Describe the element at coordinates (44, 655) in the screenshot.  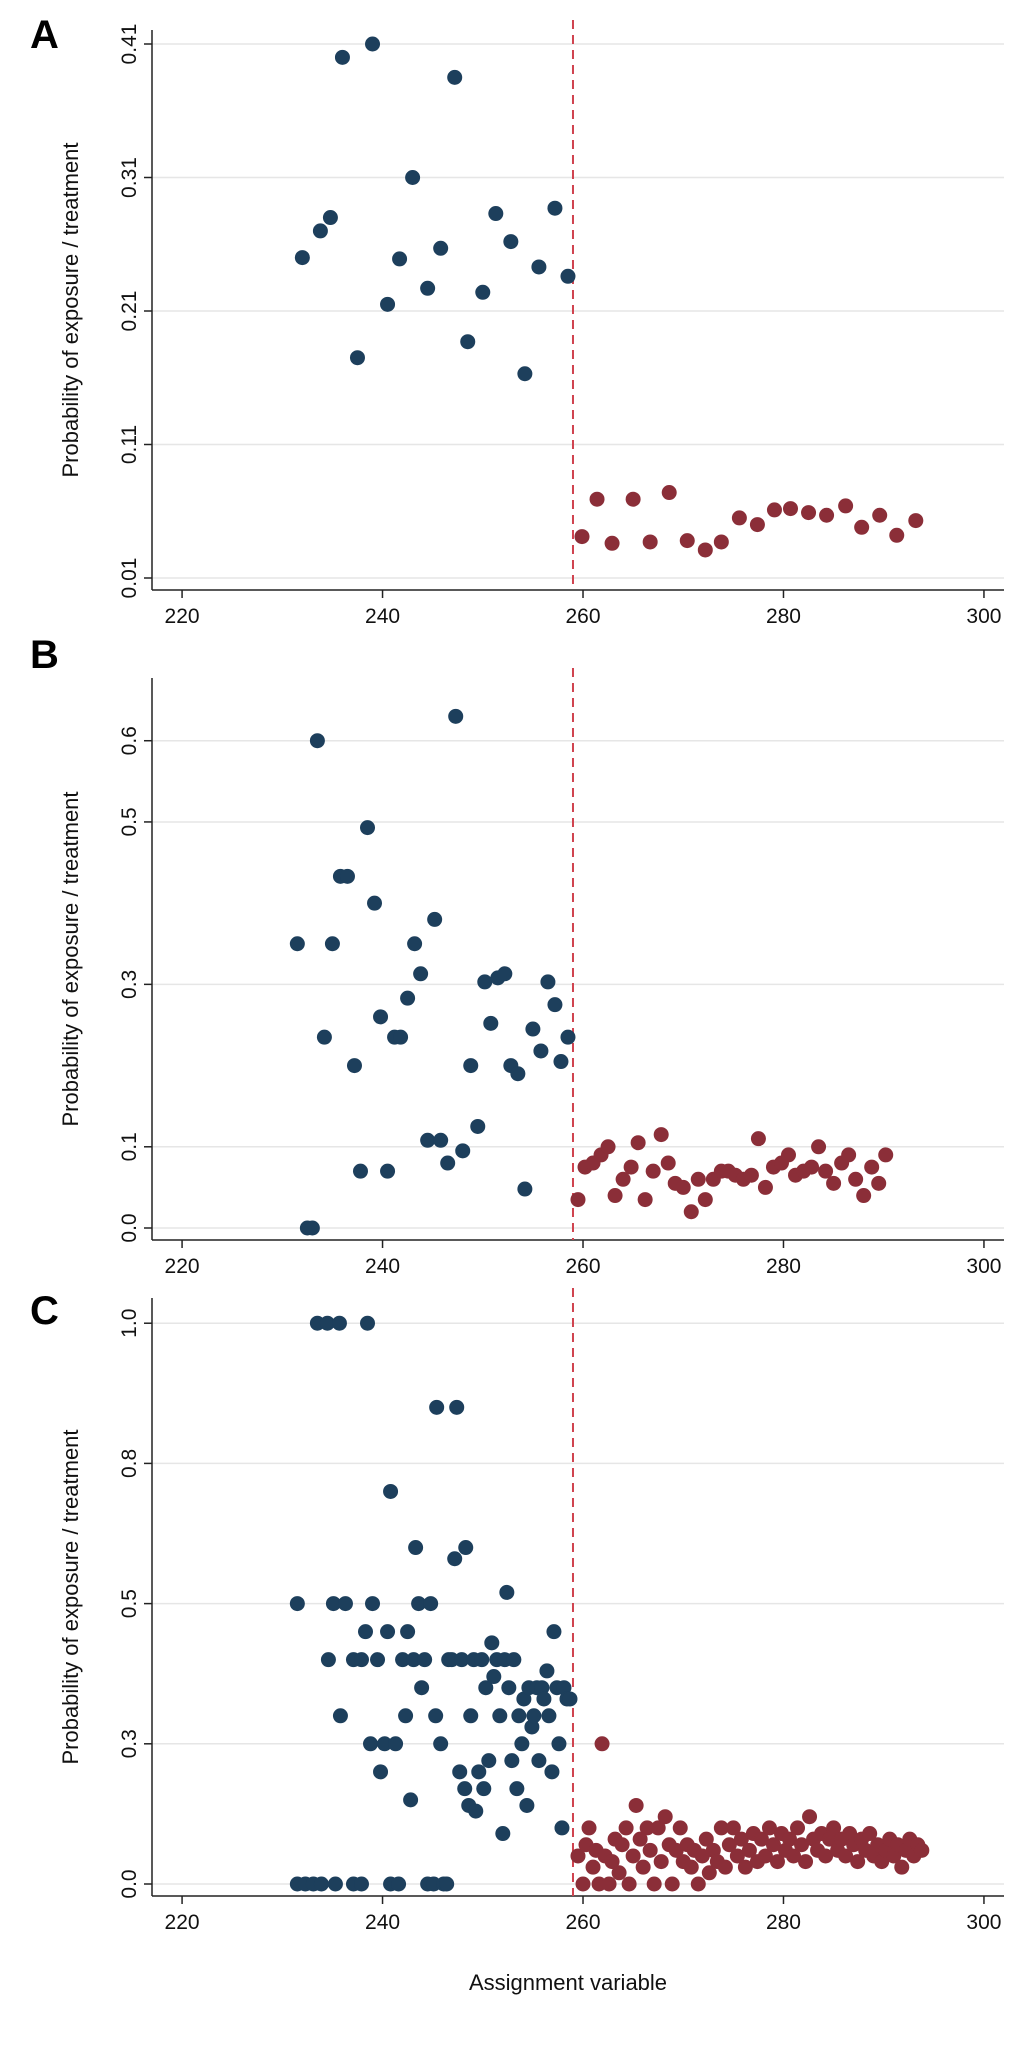
I see `panel-label: B` at that location.